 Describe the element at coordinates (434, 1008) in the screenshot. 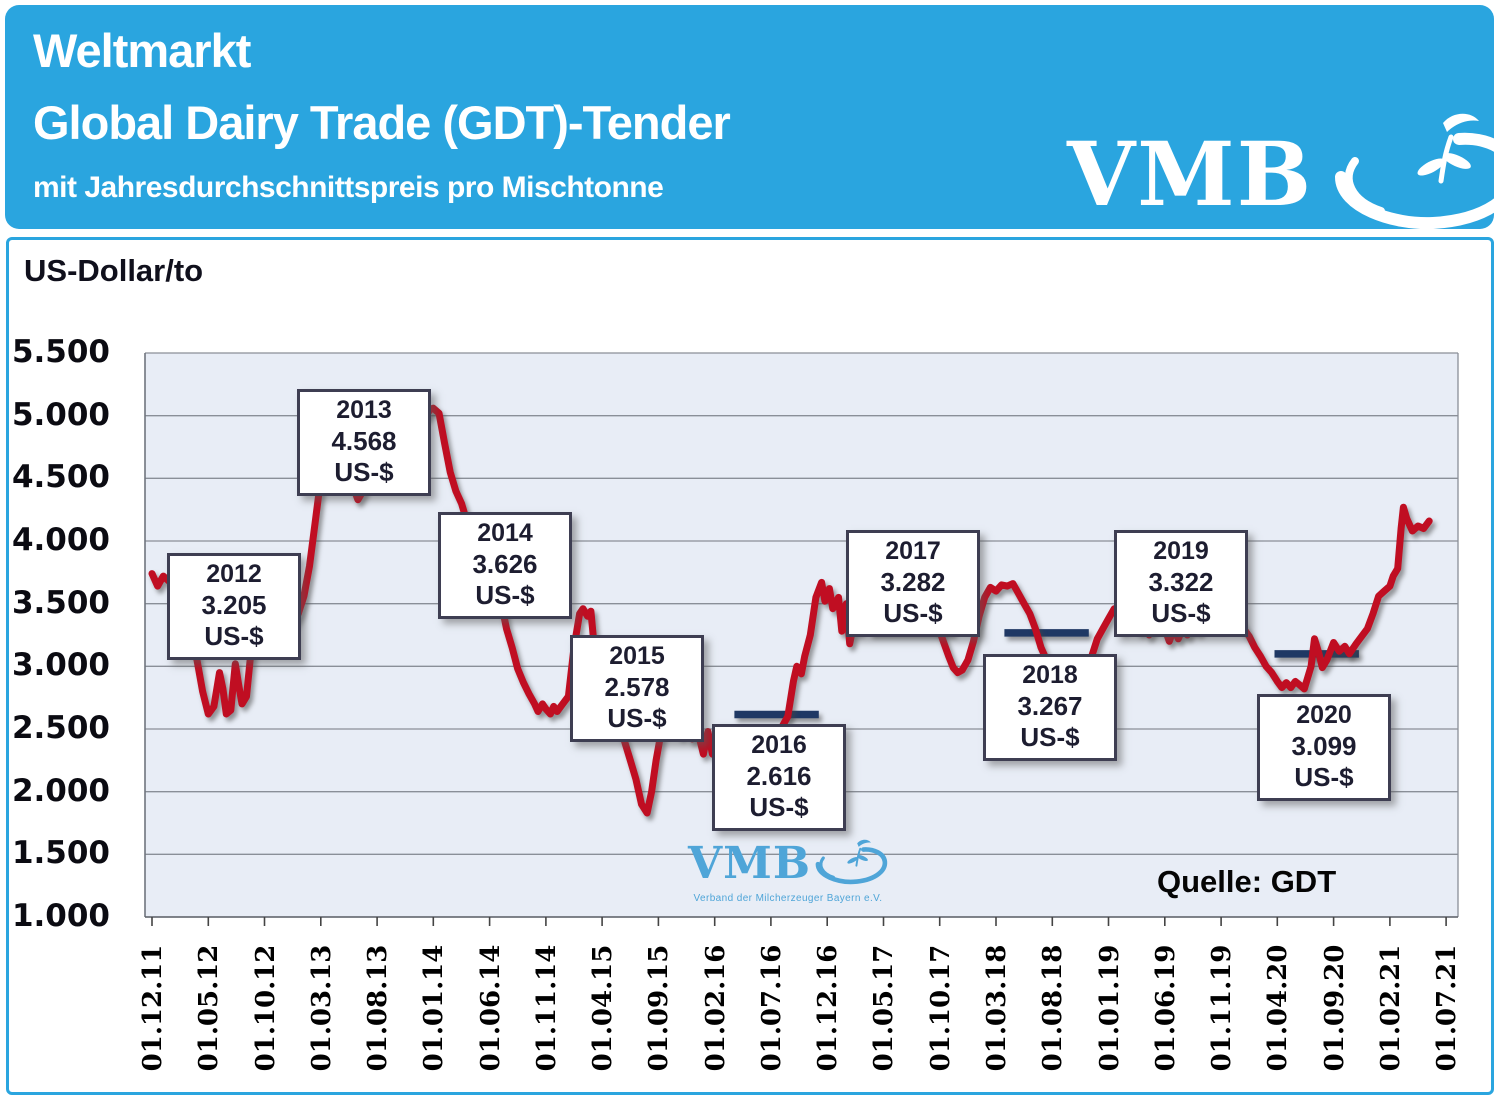

I see `x-tick-label: 01.01.14` at that location.